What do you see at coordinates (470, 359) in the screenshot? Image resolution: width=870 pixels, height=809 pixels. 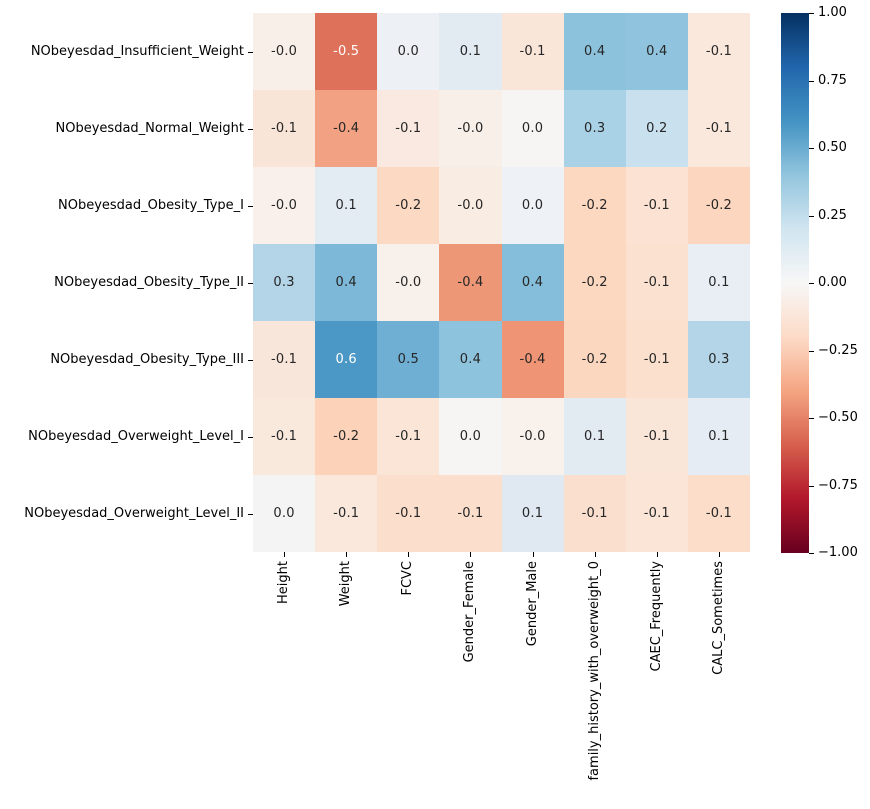 I see `heatmap-cell-NObeyesdad_Obesity_Type_III-Gender_Female: 0.4` at bounding box center [470, 359].